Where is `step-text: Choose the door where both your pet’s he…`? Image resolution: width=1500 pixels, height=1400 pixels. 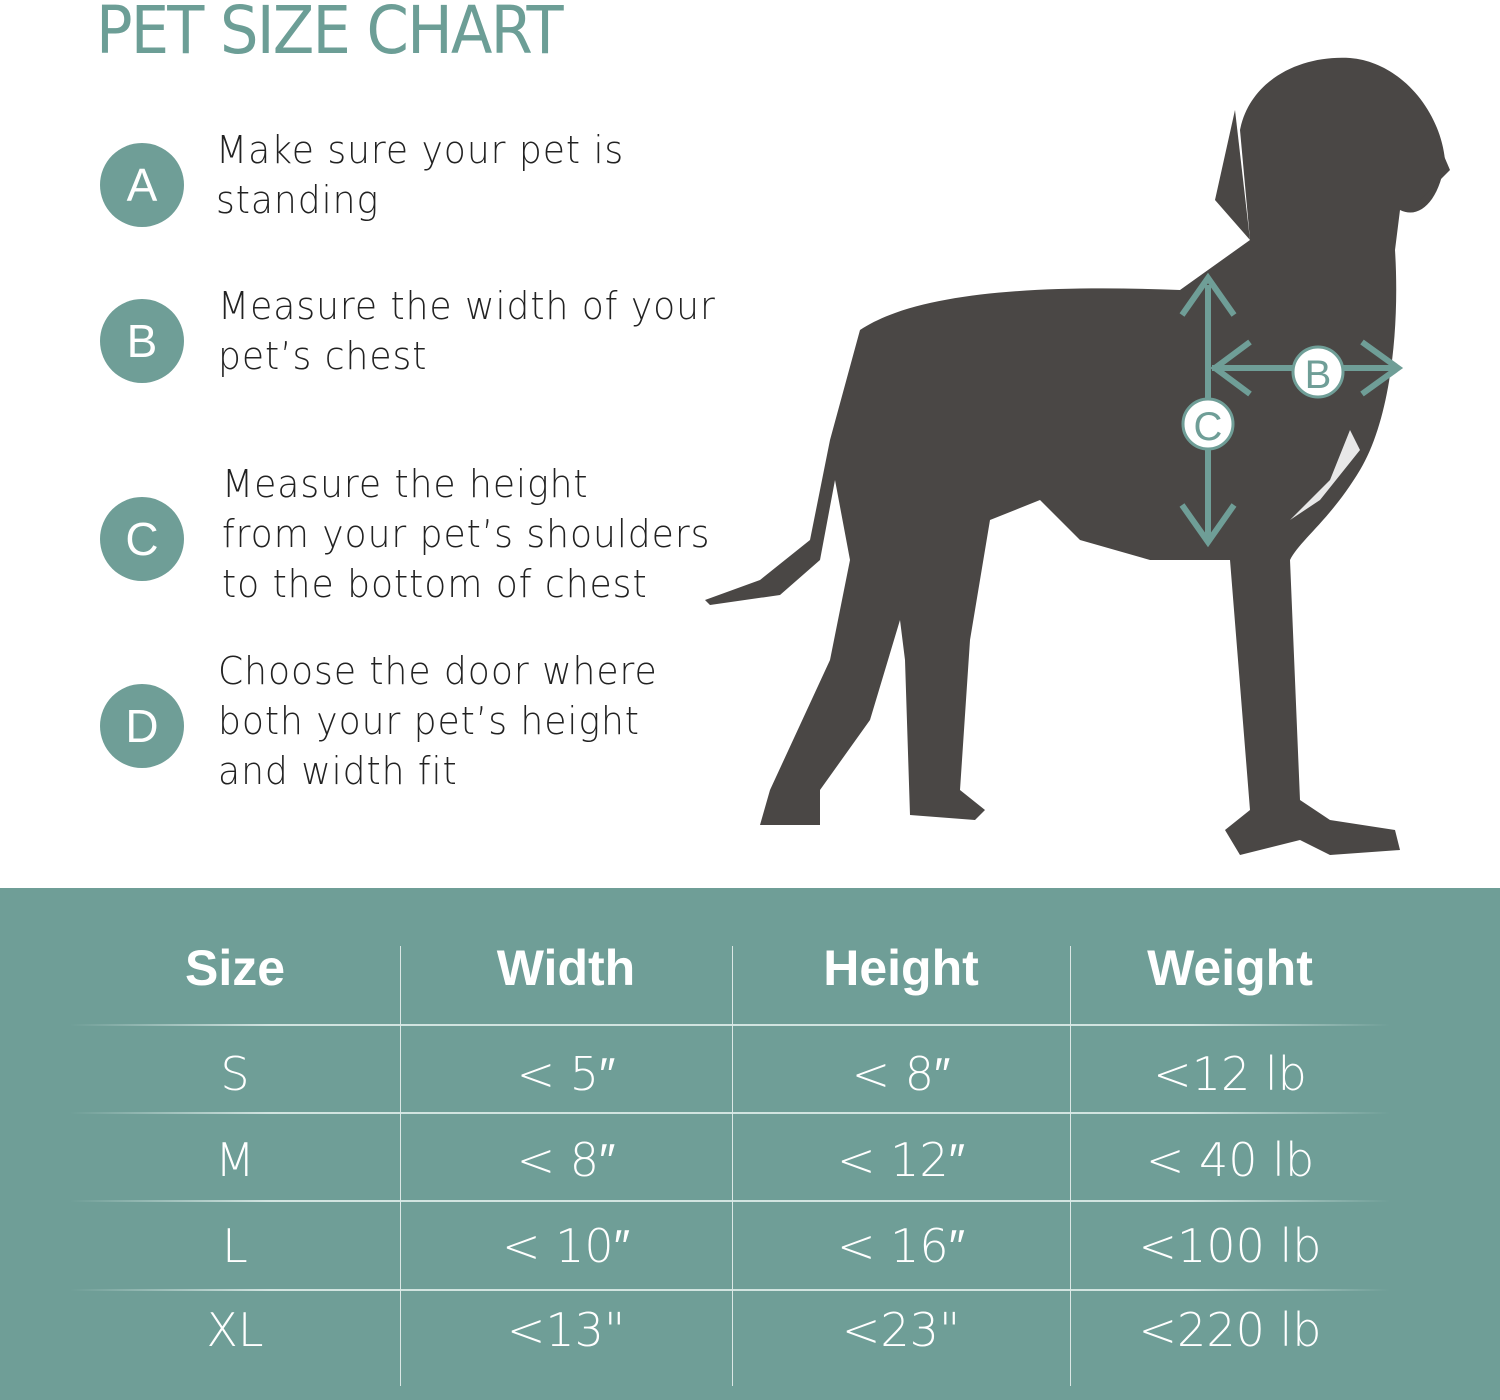
step-text: Choose the door where both your pet’s he… is located at coordinates (438, 721).